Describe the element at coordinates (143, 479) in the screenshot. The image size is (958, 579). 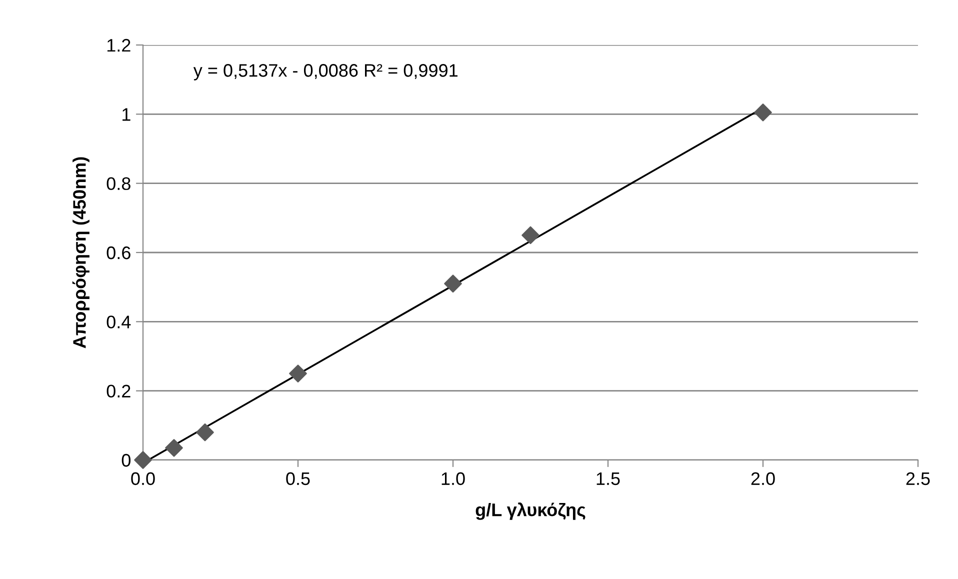
I see `x-tick-label: 0.0` at that location.